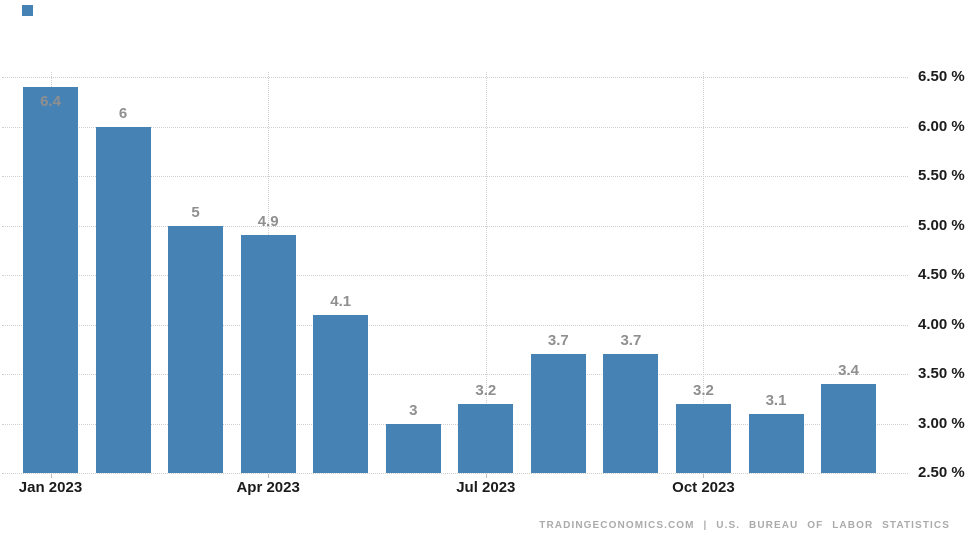 Image resolution: width=980 pixels, height=547 pixels. Describe the element at coordinates (941, 175) in the screenshot. I see `y-axis-tick-label: 5.50 %` at that location.